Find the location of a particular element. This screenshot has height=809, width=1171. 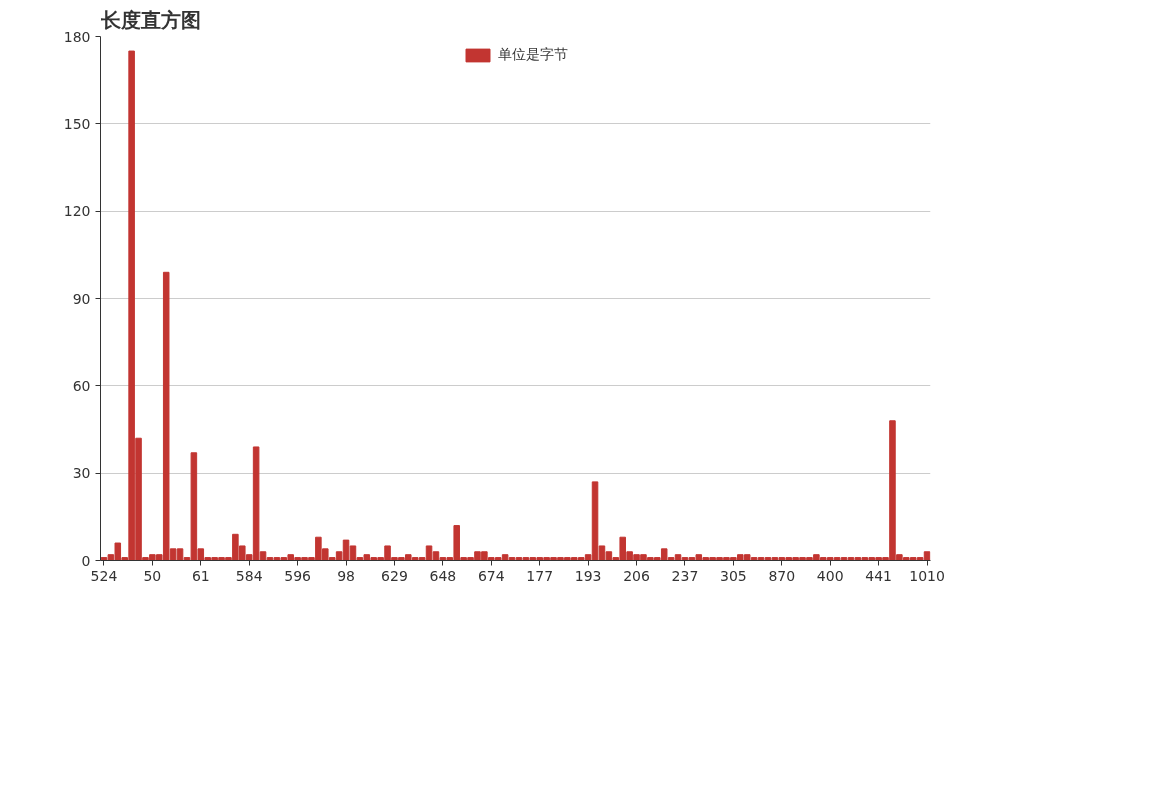

x-tick-label: 584 is located at coordinates (249, 575).